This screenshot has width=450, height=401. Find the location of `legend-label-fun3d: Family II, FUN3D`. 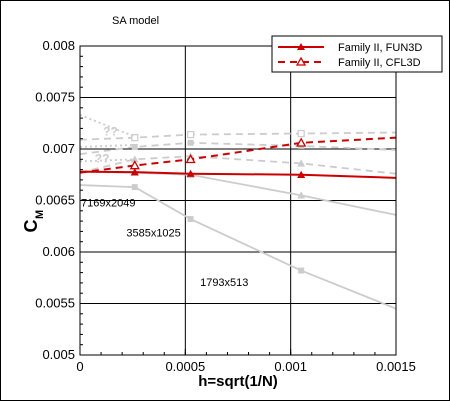

legend-label-fun3d: Family II, FUN3D is located at coordinates (380, 48).